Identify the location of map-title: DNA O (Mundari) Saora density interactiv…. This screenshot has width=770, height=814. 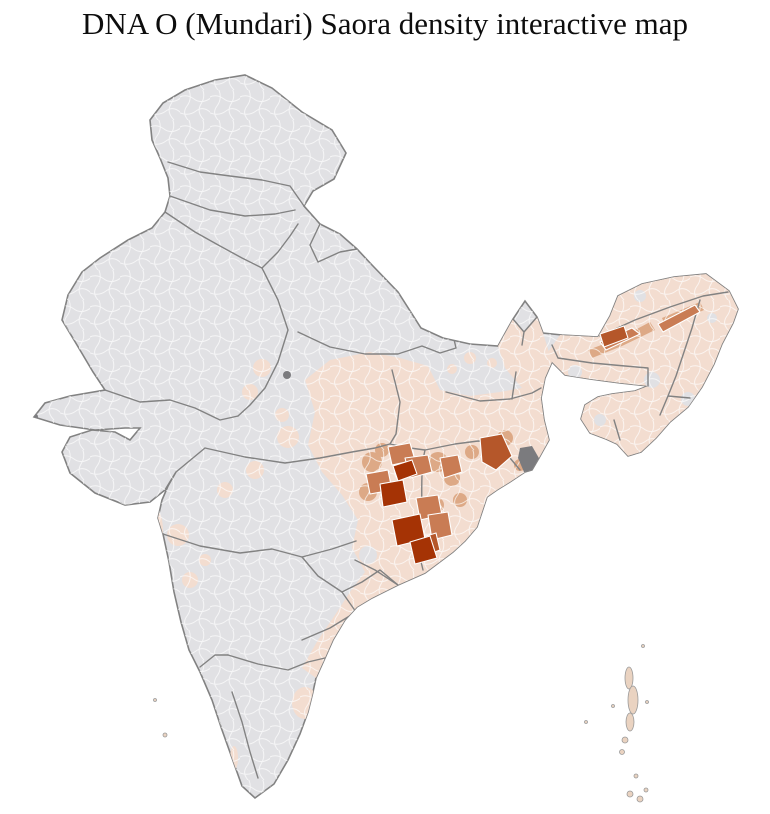
(385, 23).